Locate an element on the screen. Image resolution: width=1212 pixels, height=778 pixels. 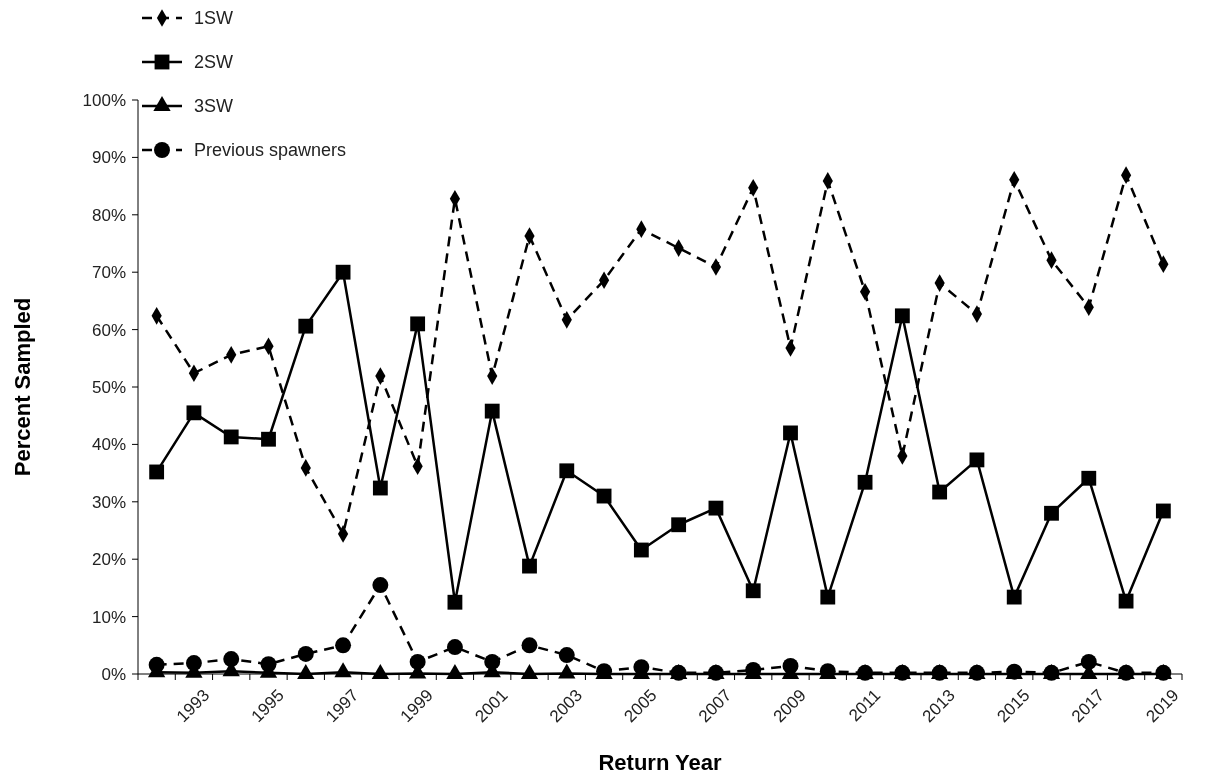
legend-label: 1SW is located at coordinates (214, 18).